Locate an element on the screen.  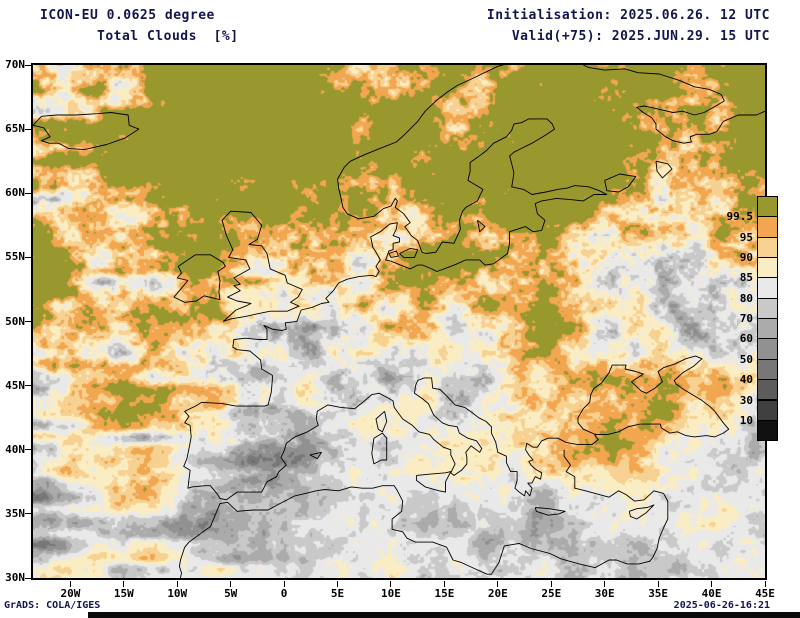
lat-tick-label: 50N is located at coordinates (15, 321).